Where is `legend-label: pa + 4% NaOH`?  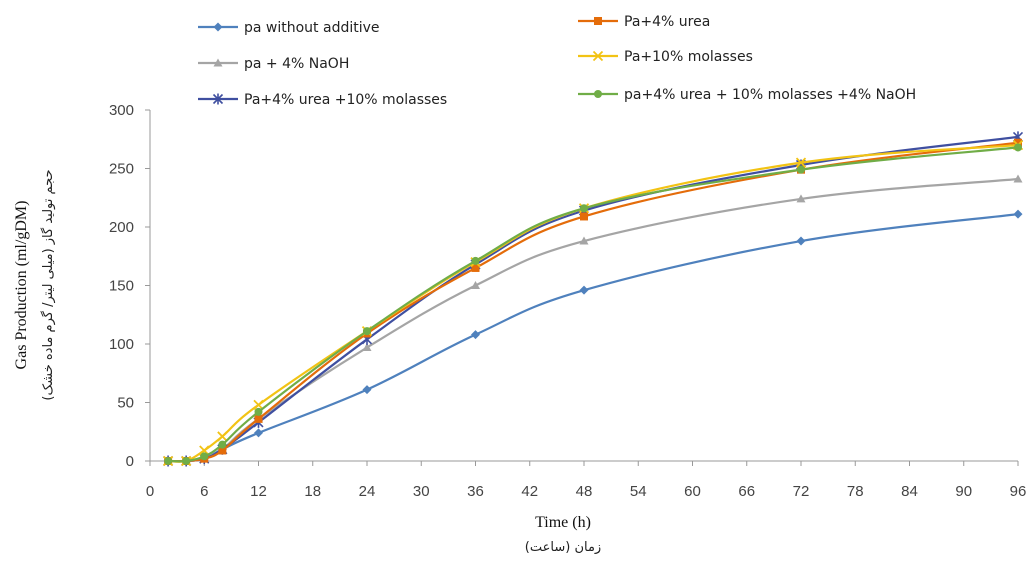 legend-label: pa + 4% NaOH is located at coordinates (296, 64).